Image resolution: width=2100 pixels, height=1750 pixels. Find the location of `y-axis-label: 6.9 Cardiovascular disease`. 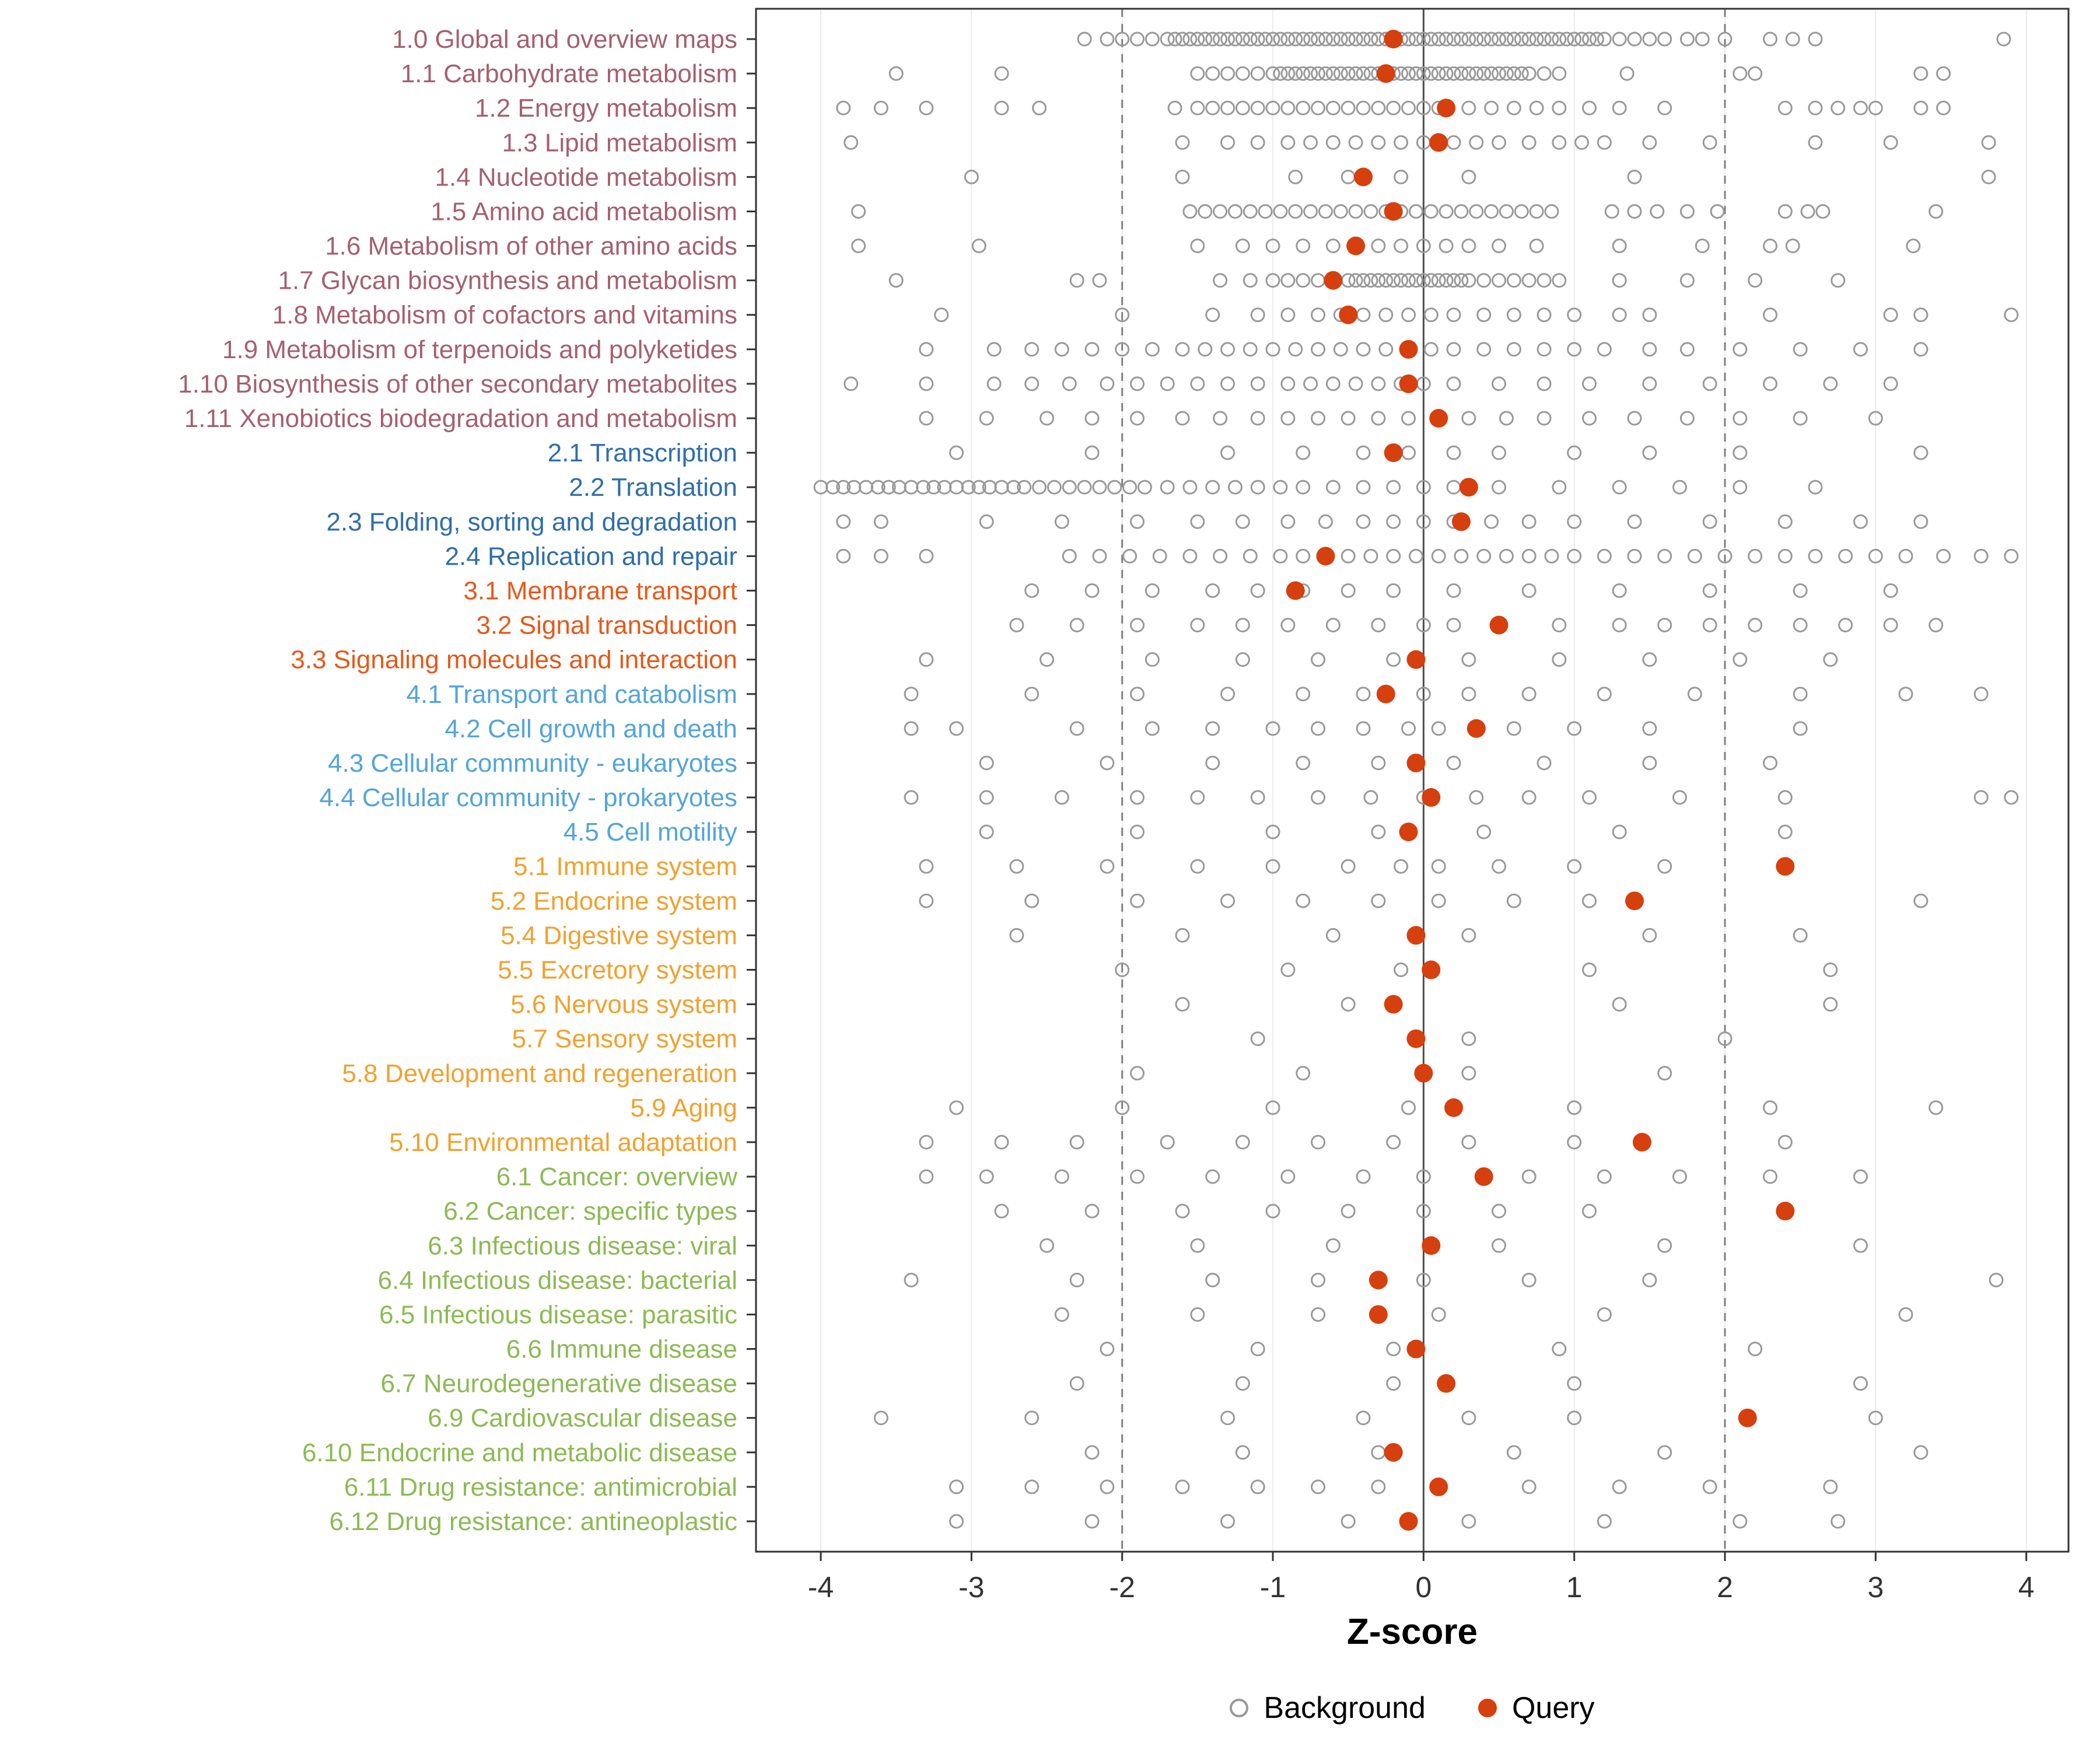

y-axis-label: 6.9 Cardiovascular disease is located at coordinates (582, 1419).